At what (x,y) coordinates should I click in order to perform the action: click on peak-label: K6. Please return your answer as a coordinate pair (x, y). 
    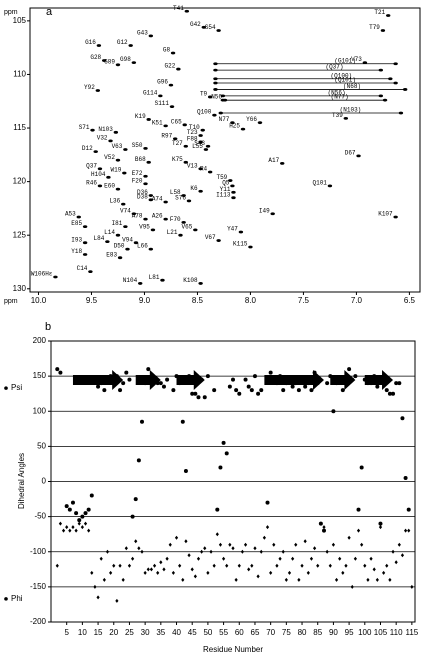
    Looking at the image, I should click on (194, 188).